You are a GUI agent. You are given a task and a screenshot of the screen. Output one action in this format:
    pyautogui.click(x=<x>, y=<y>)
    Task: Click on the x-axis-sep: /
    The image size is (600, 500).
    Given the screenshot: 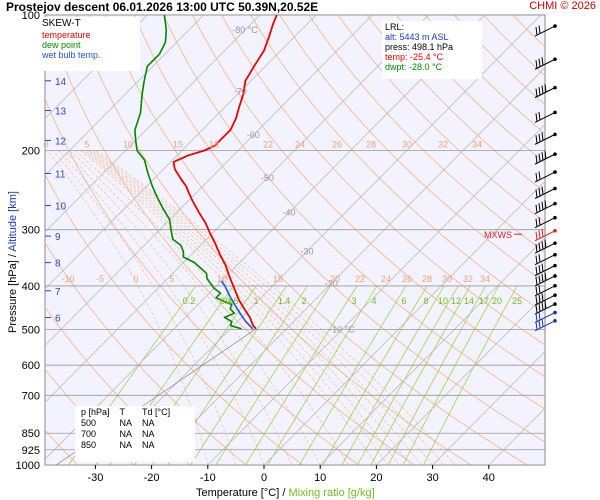 What is the action you would take?
    pyautogui.click(x=284, y=493)
    